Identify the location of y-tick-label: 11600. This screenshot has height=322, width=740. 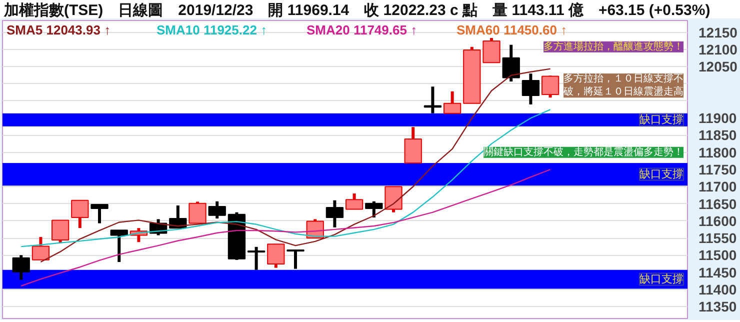
(717, 220).